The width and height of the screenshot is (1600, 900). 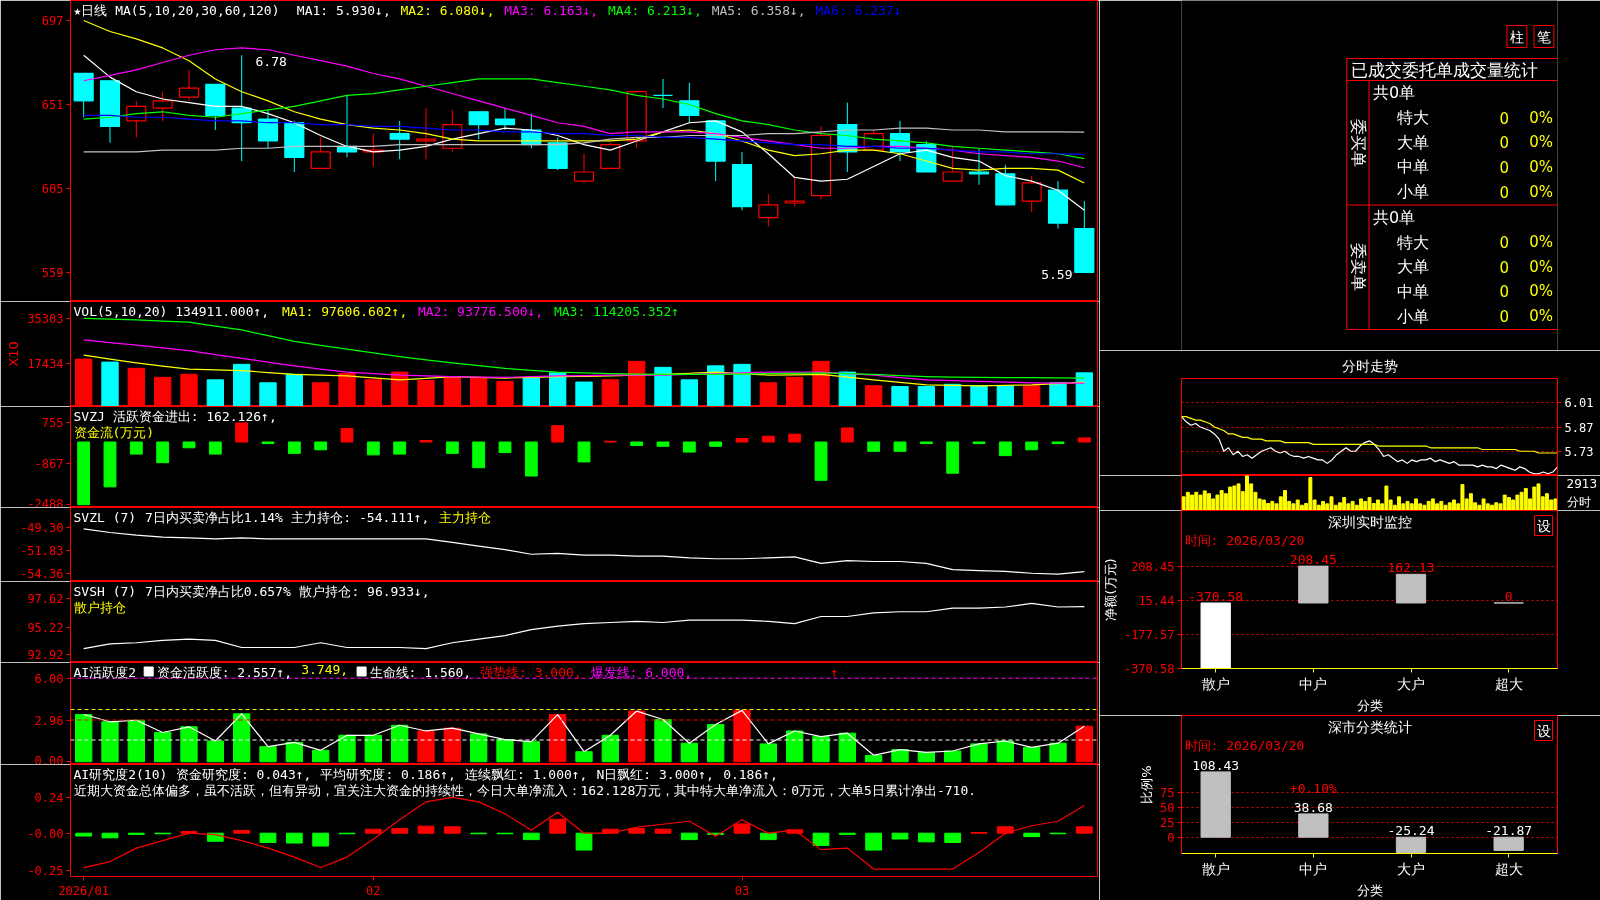 I want to click on y-tick-label: 0, so click(x=1171, y=837).